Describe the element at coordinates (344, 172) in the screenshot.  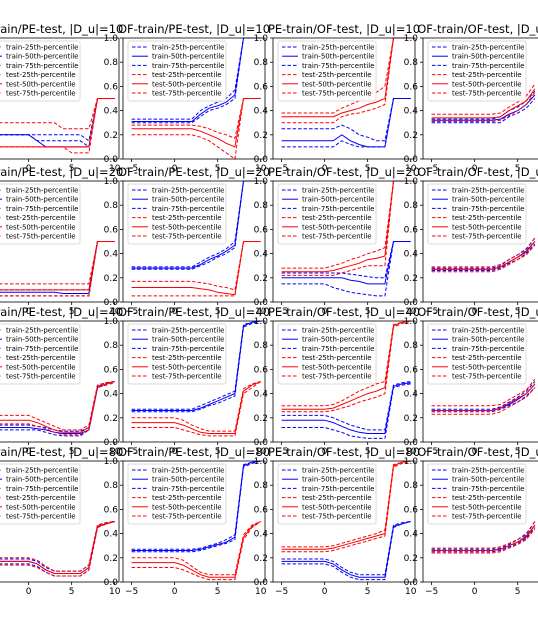
I see `subplot-title: PE-train/OF-test, |D_u|=20` at that location.